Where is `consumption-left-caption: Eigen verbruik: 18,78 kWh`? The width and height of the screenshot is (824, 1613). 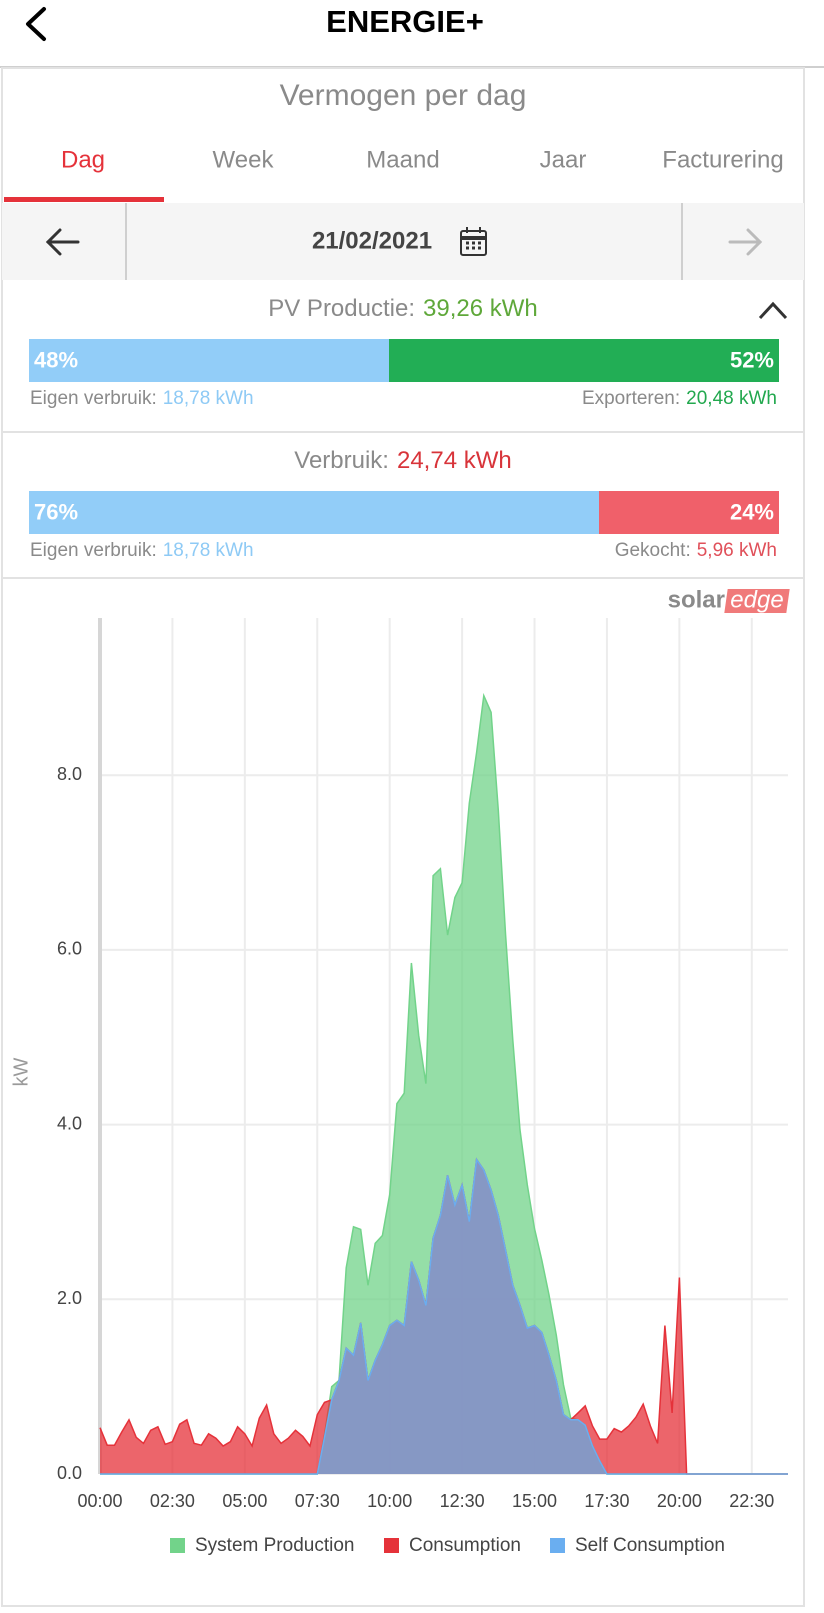 consumption-left-caption: Eigen verbruik: 18,78 kWh is located at coordinates (142, 550).